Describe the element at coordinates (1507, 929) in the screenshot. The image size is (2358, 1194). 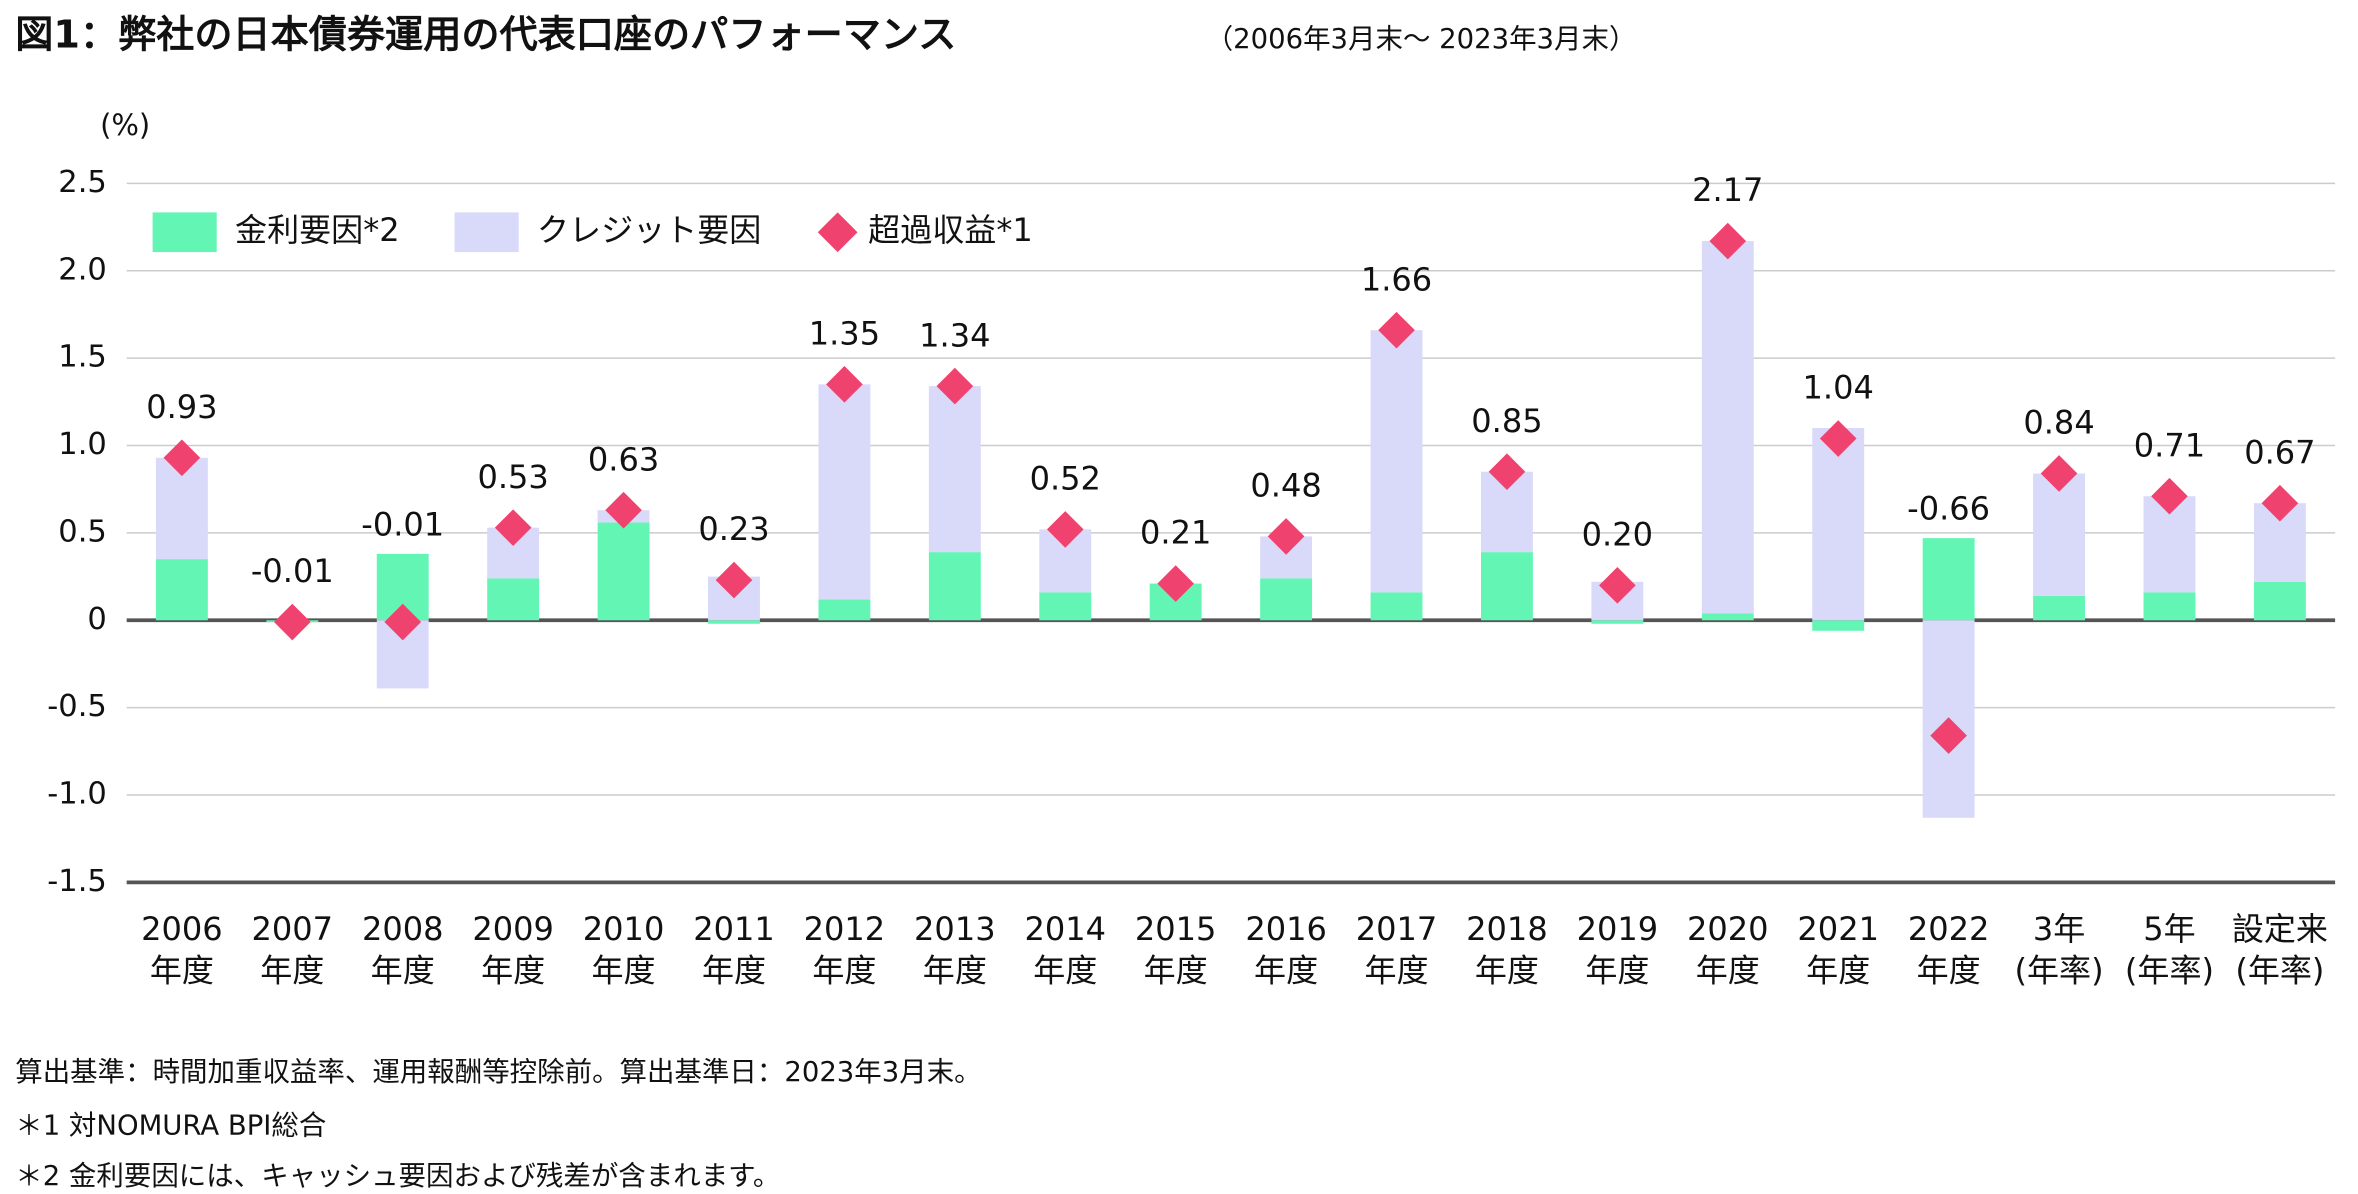
I see `x-tick-label: 2018` at that location.